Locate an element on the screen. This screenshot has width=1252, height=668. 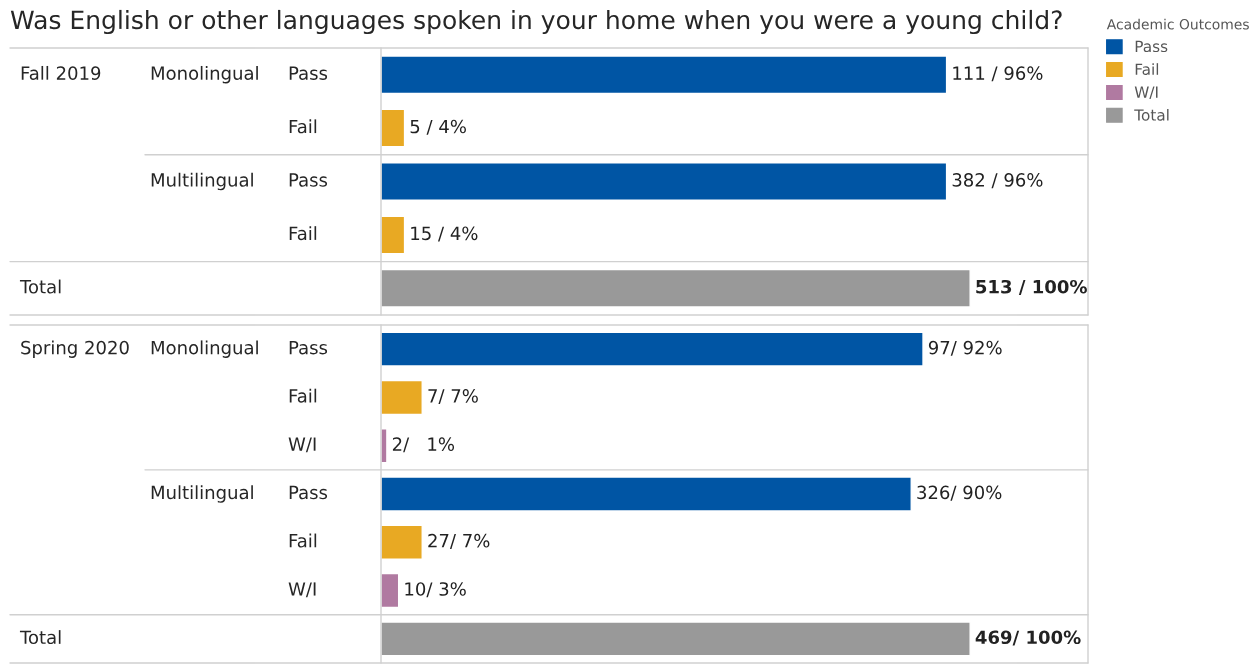
legend-label: Fail is located at coordinates (1147, 69).